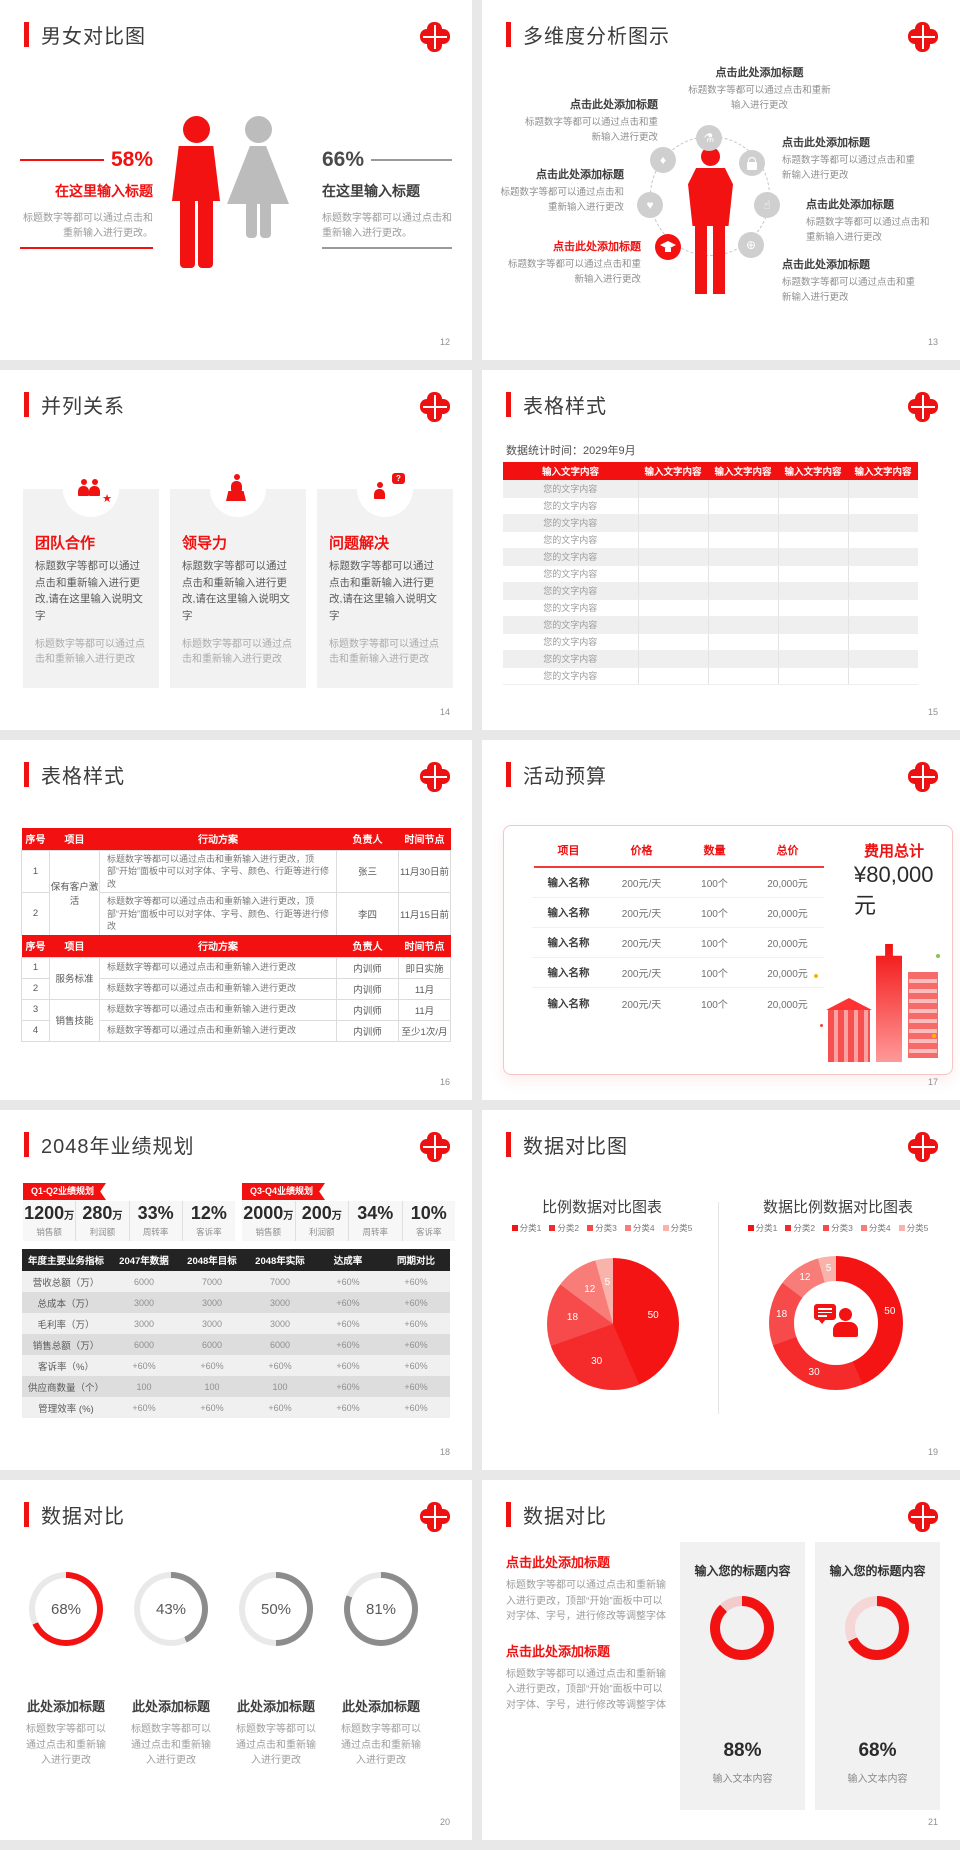 This screenshot has width=960, height=1850. Describe the element at coordinates (742, 1628) in the screenshot. I see `donut-gauge` at that location.